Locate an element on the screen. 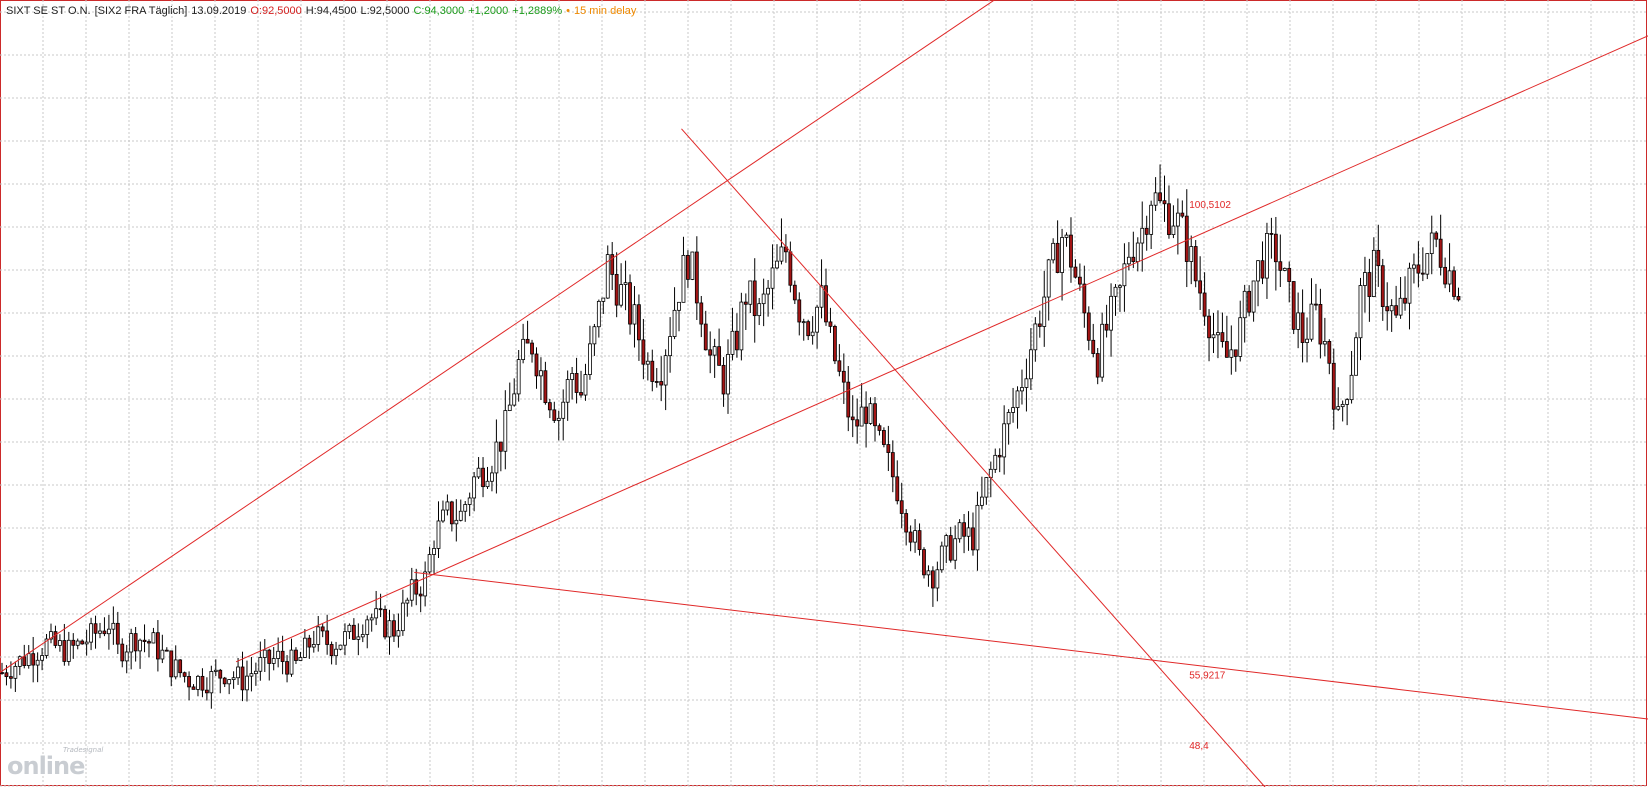 The width and height of the screenshot is (1648, 787). trendline is located at coordinates (1031, 645).